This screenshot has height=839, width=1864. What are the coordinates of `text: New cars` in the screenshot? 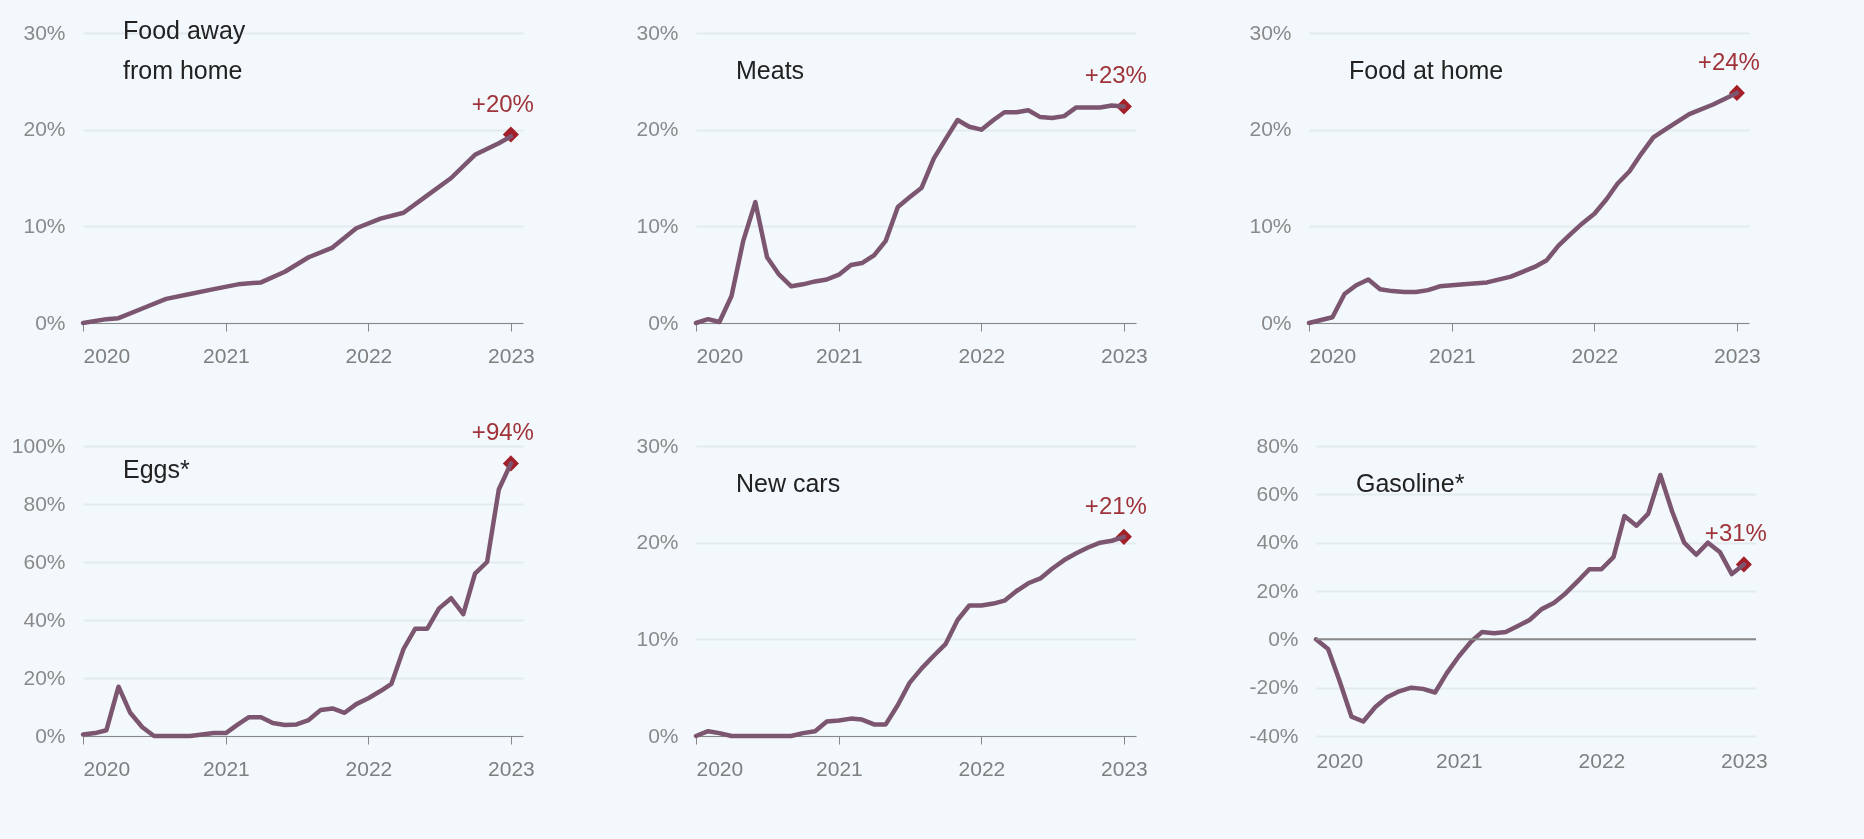 It's located at (788, 483).